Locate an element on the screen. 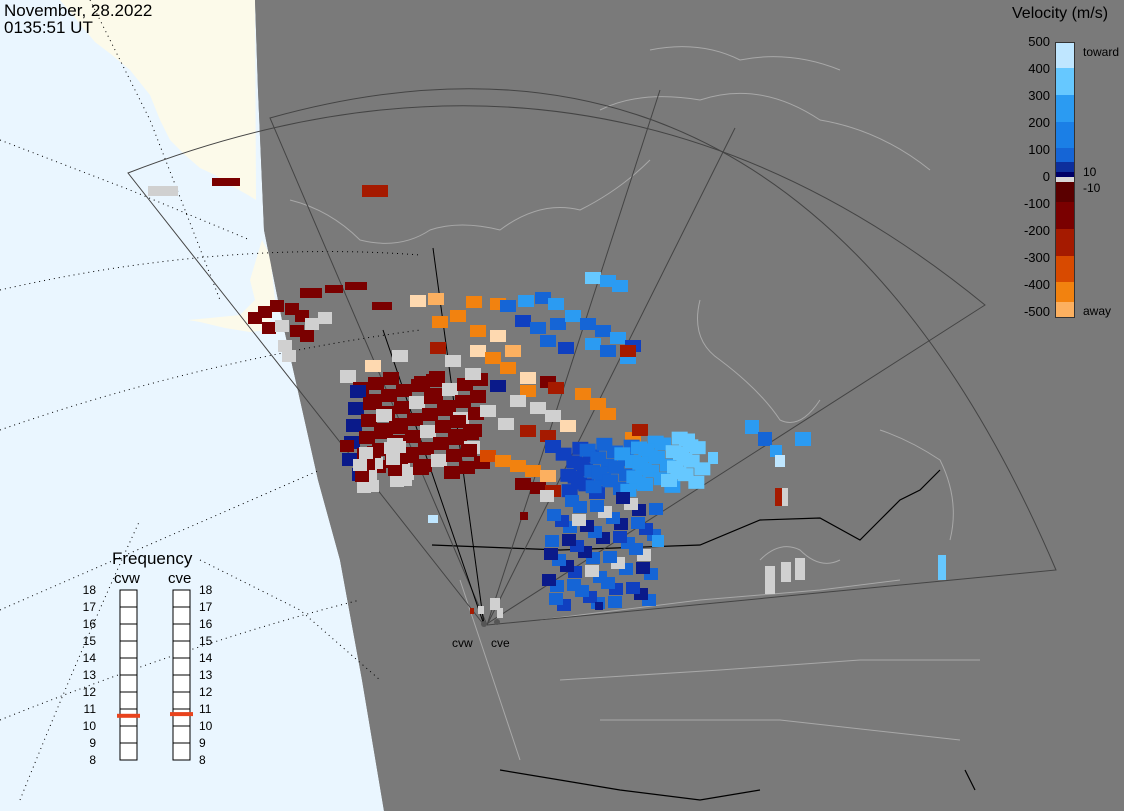 The image size is (1124, 811). colorbar-tick-label: 200 is located at coordinates (1039, 122).